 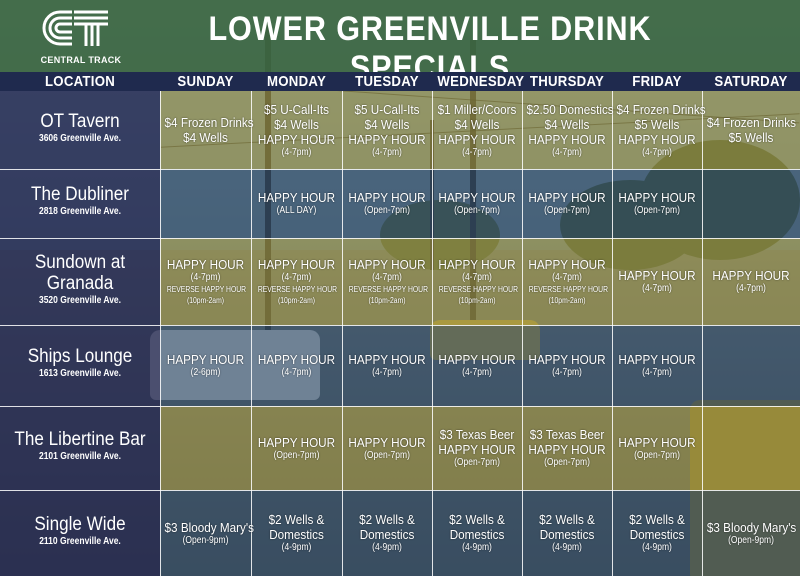 What do you see at coordinates (81, 60) in the screenshot?
I see `brand-name: CENTRAL TRACK` at bounding box center [81, 60].